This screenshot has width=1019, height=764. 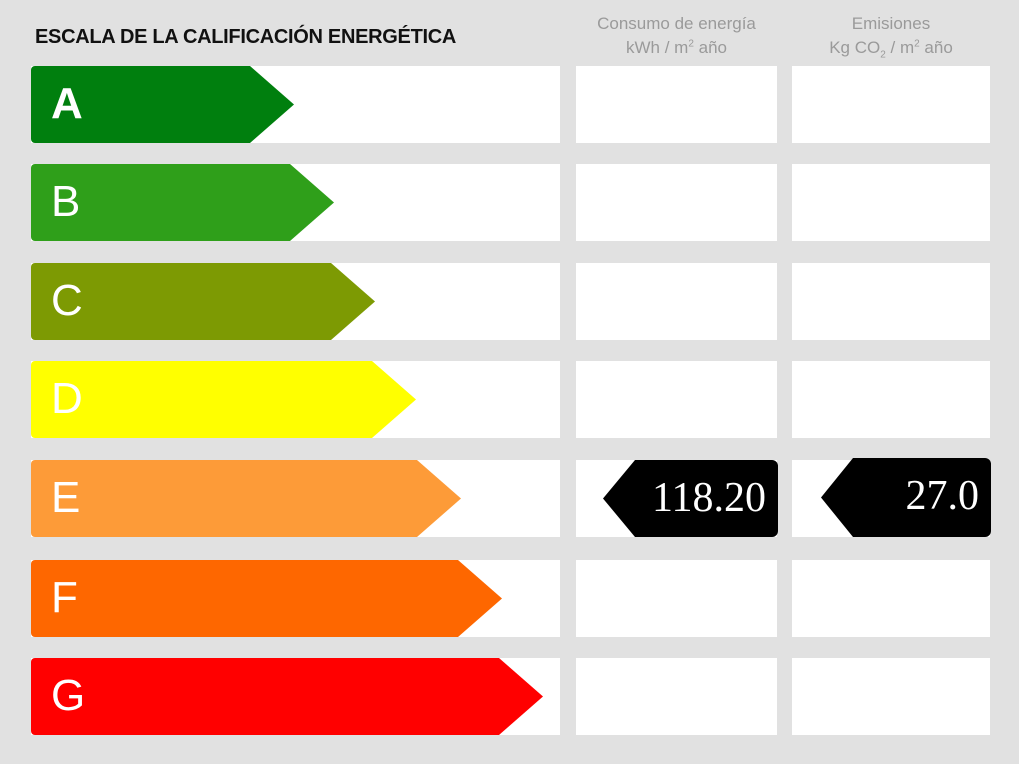 I want to click on rating-letter: A, so click(x=67, y=103).